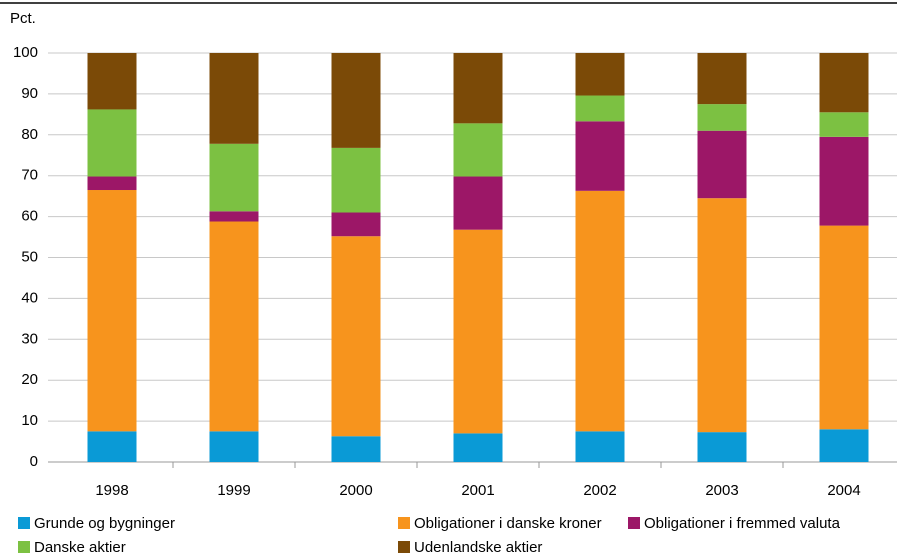 The image size is (897, 559). Describe the element at coordinates (721, 490) in the screenshot. I see `x-tick-label: 2003` at that location.